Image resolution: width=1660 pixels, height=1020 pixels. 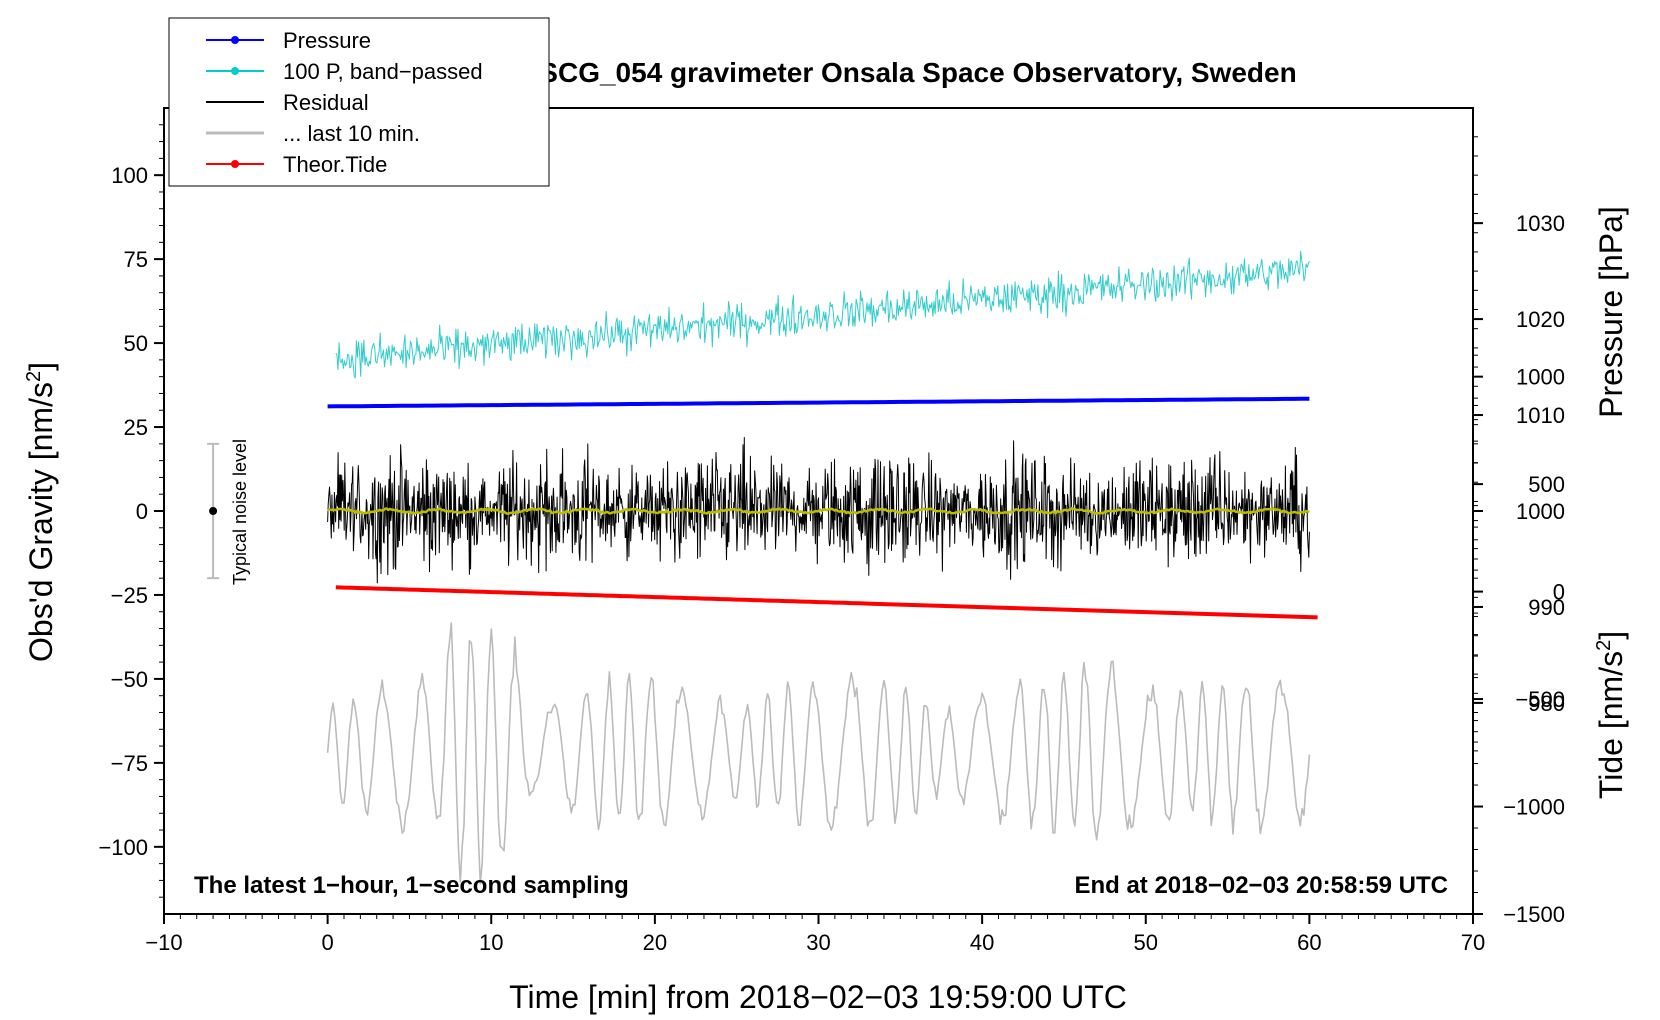 I want to click on y-left-tick-label: −100, so click(x=123, y=847).